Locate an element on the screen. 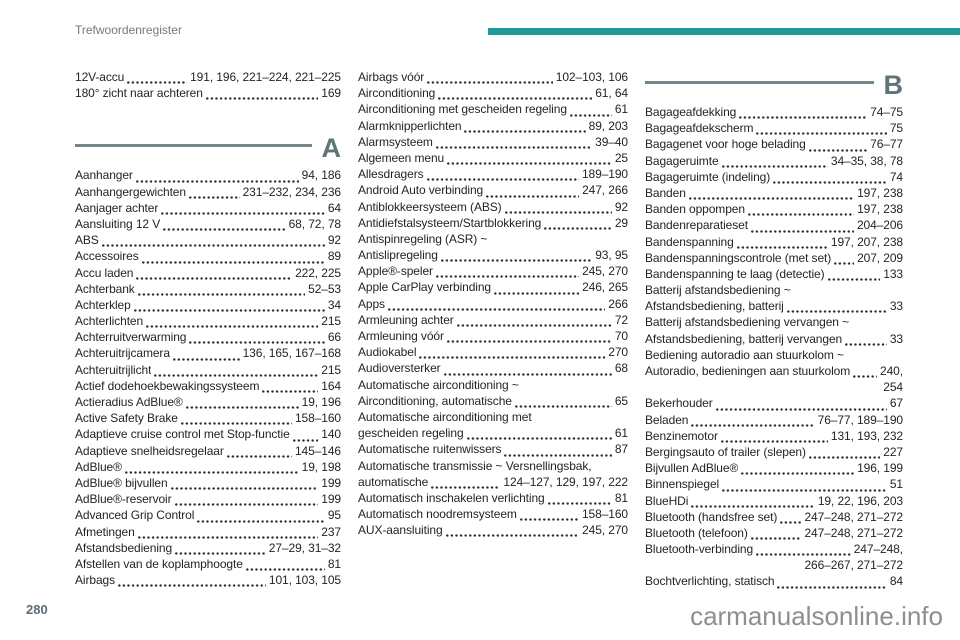 The height and width of the screenshot is (640, 960). index-entry-label: Adaptieve snelheidsregelaar is located at coordinates (149, 450).